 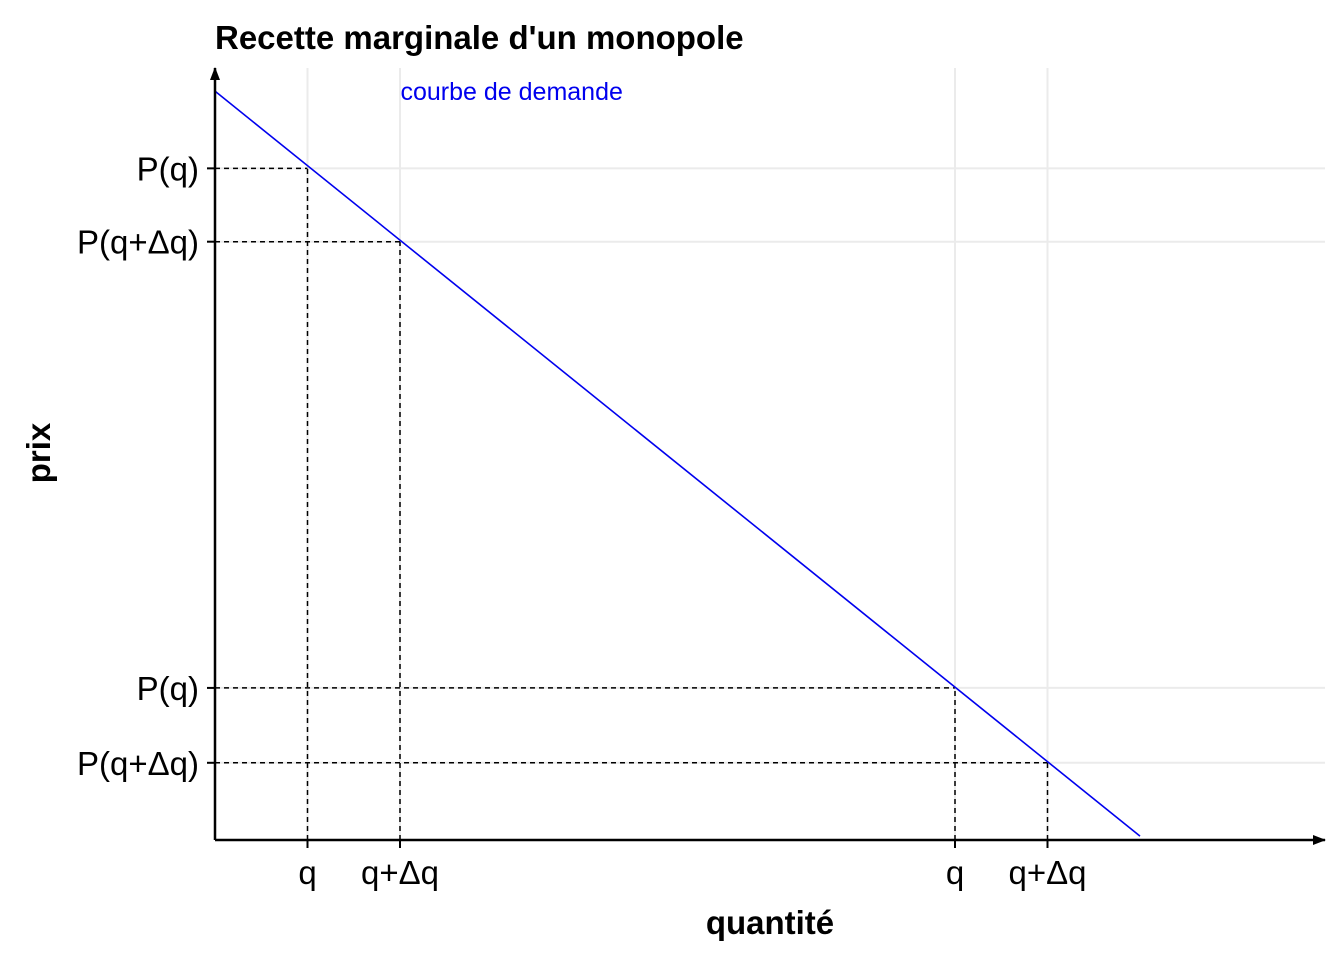 I want to click on x-tick-label-1: q+Δq, so click(x=400, y=872).